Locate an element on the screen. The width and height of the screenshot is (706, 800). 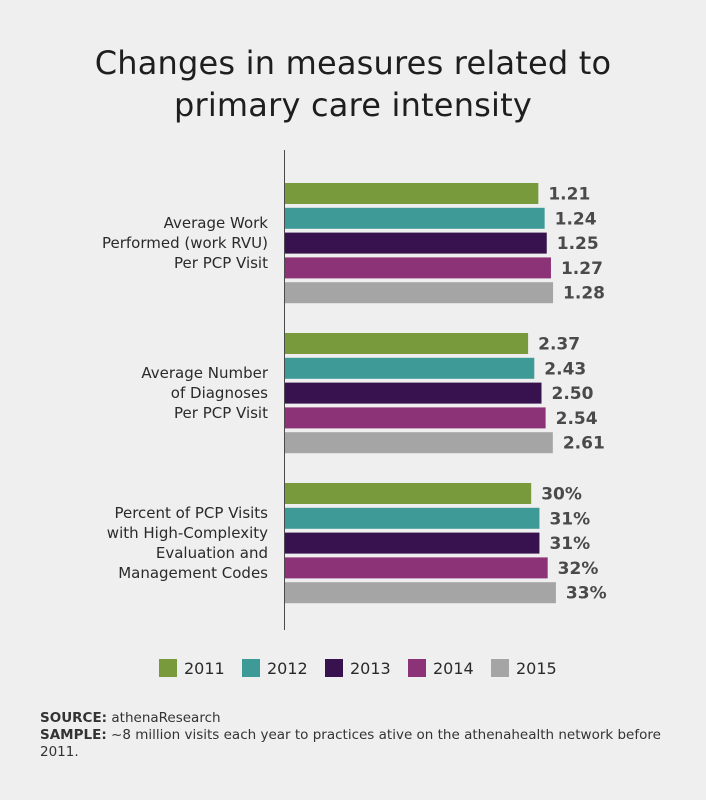
source-note: SOURCE: athenaResearch is located at coordinates (360, 718).